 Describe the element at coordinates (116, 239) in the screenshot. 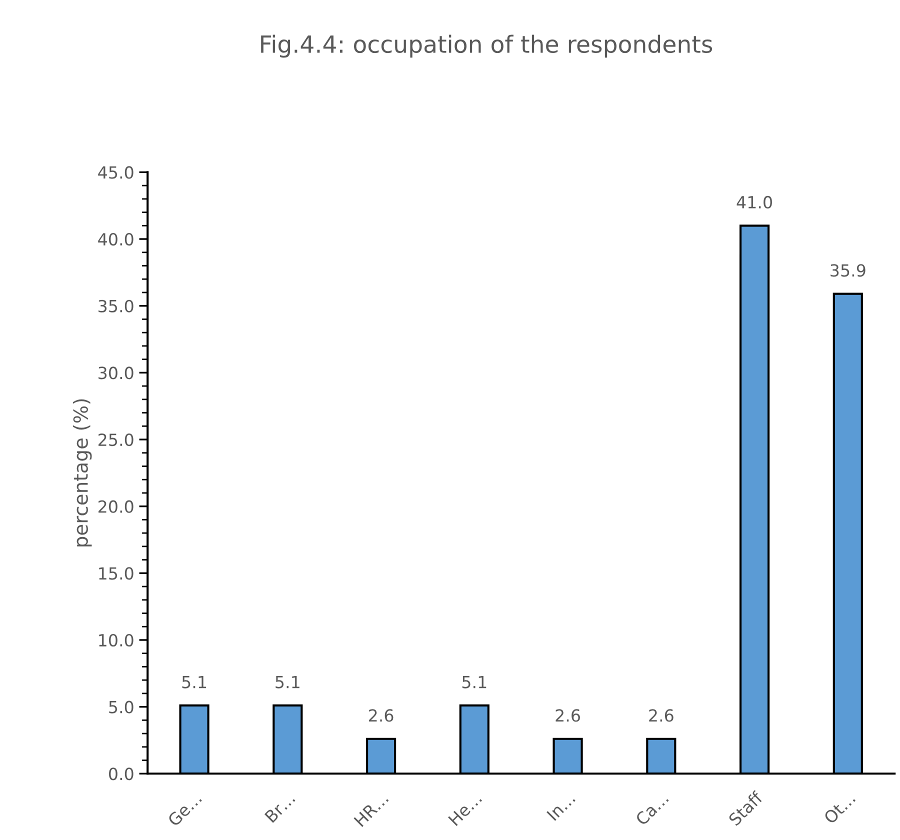

I see `y-tick-label: 40.0` at that location.